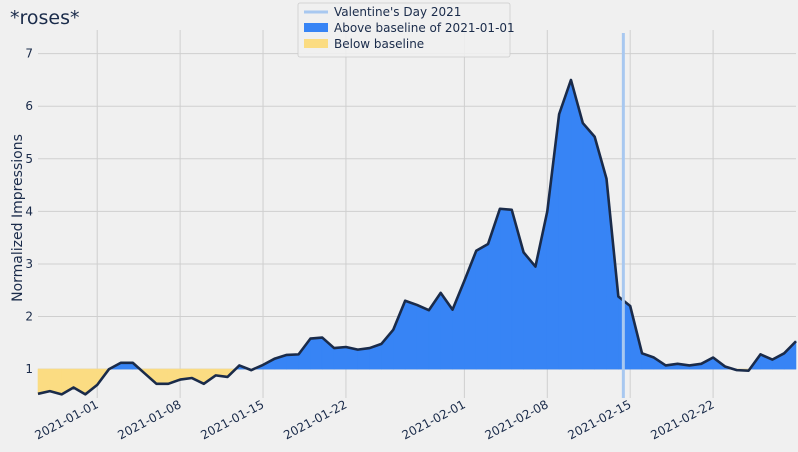  What do you see at coordinates (29, 54) in the screenshot?
I see `y-tick-label-6: 7` at bounding box center [29, 54].